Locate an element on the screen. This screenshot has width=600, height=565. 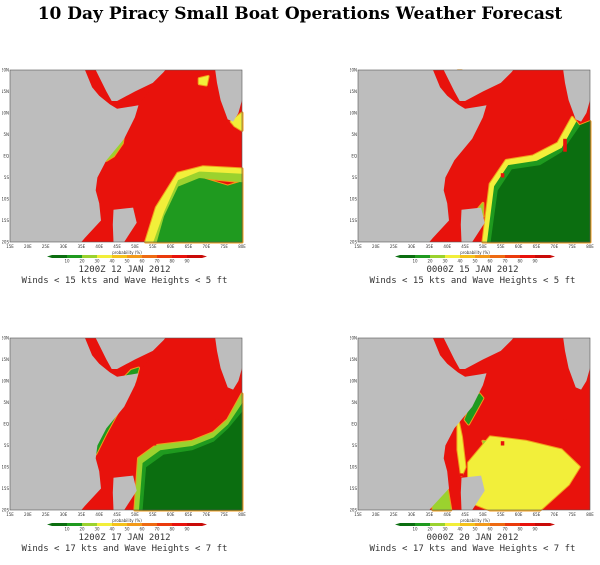
colorbar-tick-label: 50 is located at coordinates (475, 261).